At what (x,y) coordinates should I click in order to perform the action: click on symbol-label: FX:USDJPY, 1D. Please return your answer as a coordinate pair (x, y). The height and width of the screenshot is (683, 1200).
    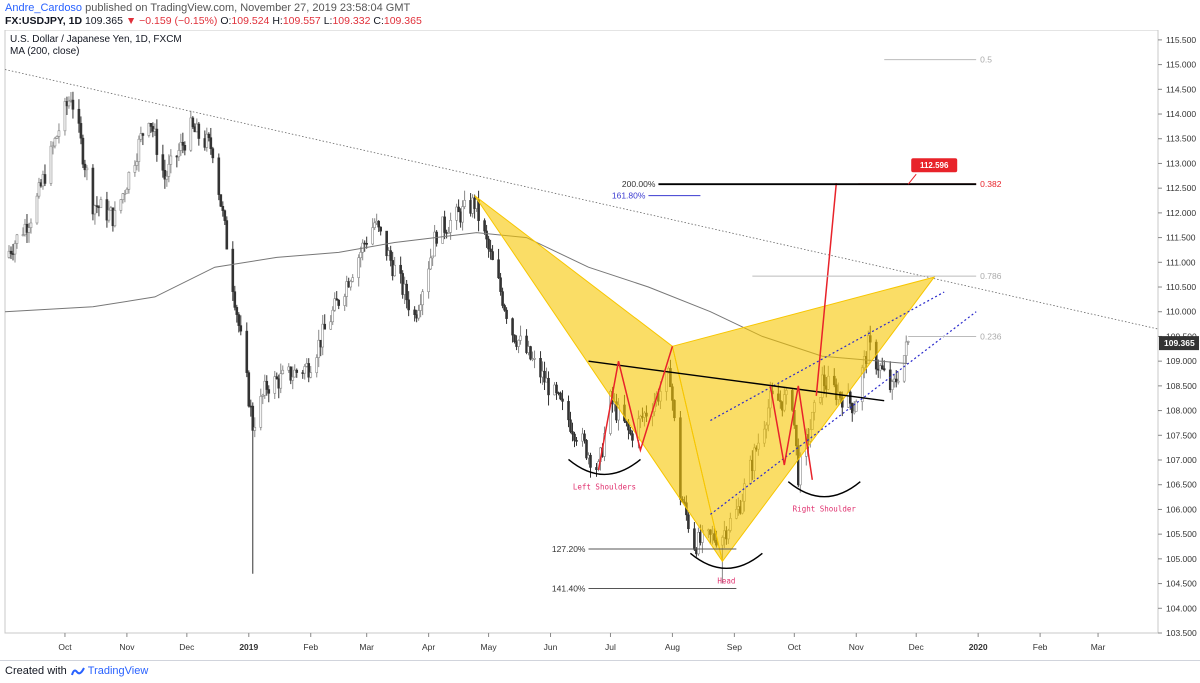
    Looking at the image, I should click on (44, 21).